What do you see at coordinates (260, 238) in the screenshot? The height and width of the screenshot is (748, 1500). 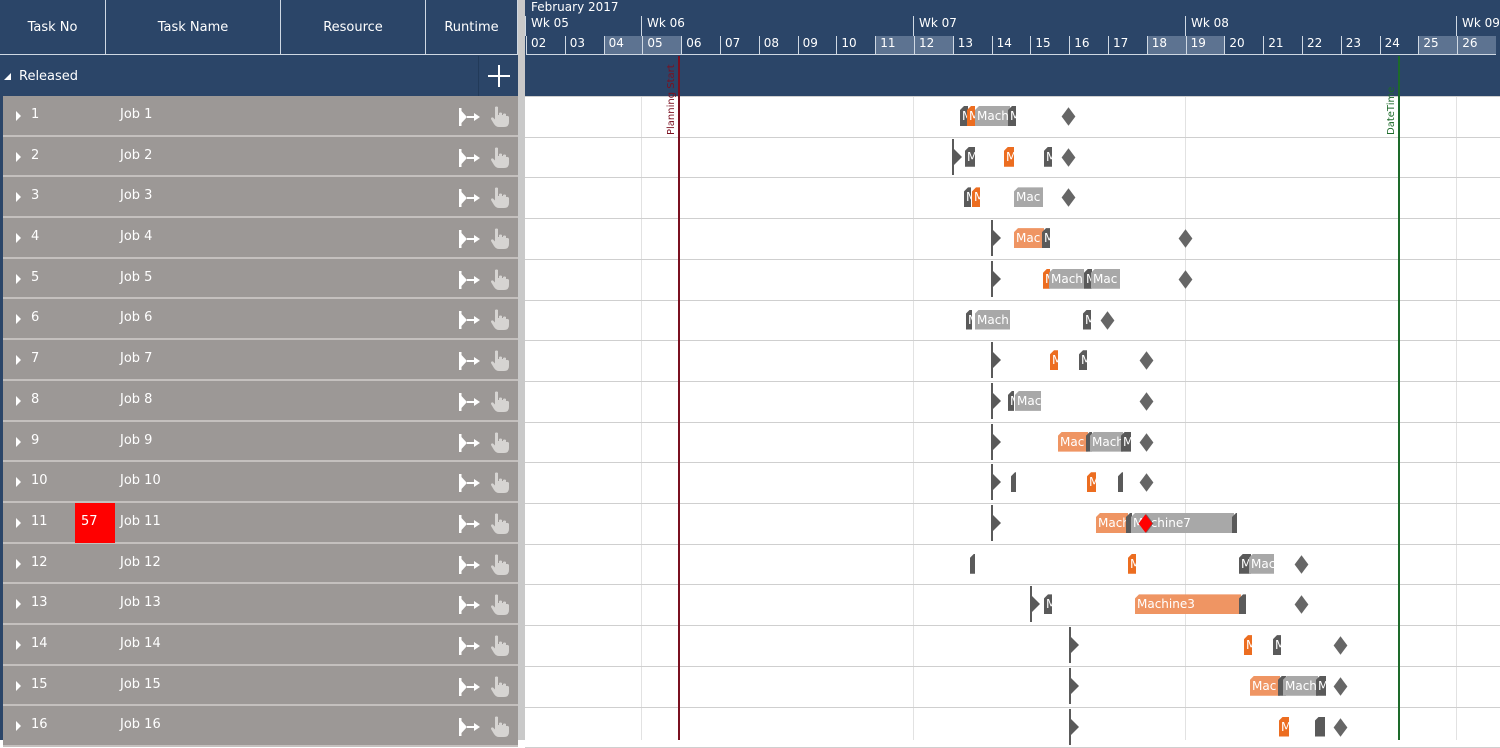 I see `task-row: 4 Job 4` at bounding box center [260, 238].